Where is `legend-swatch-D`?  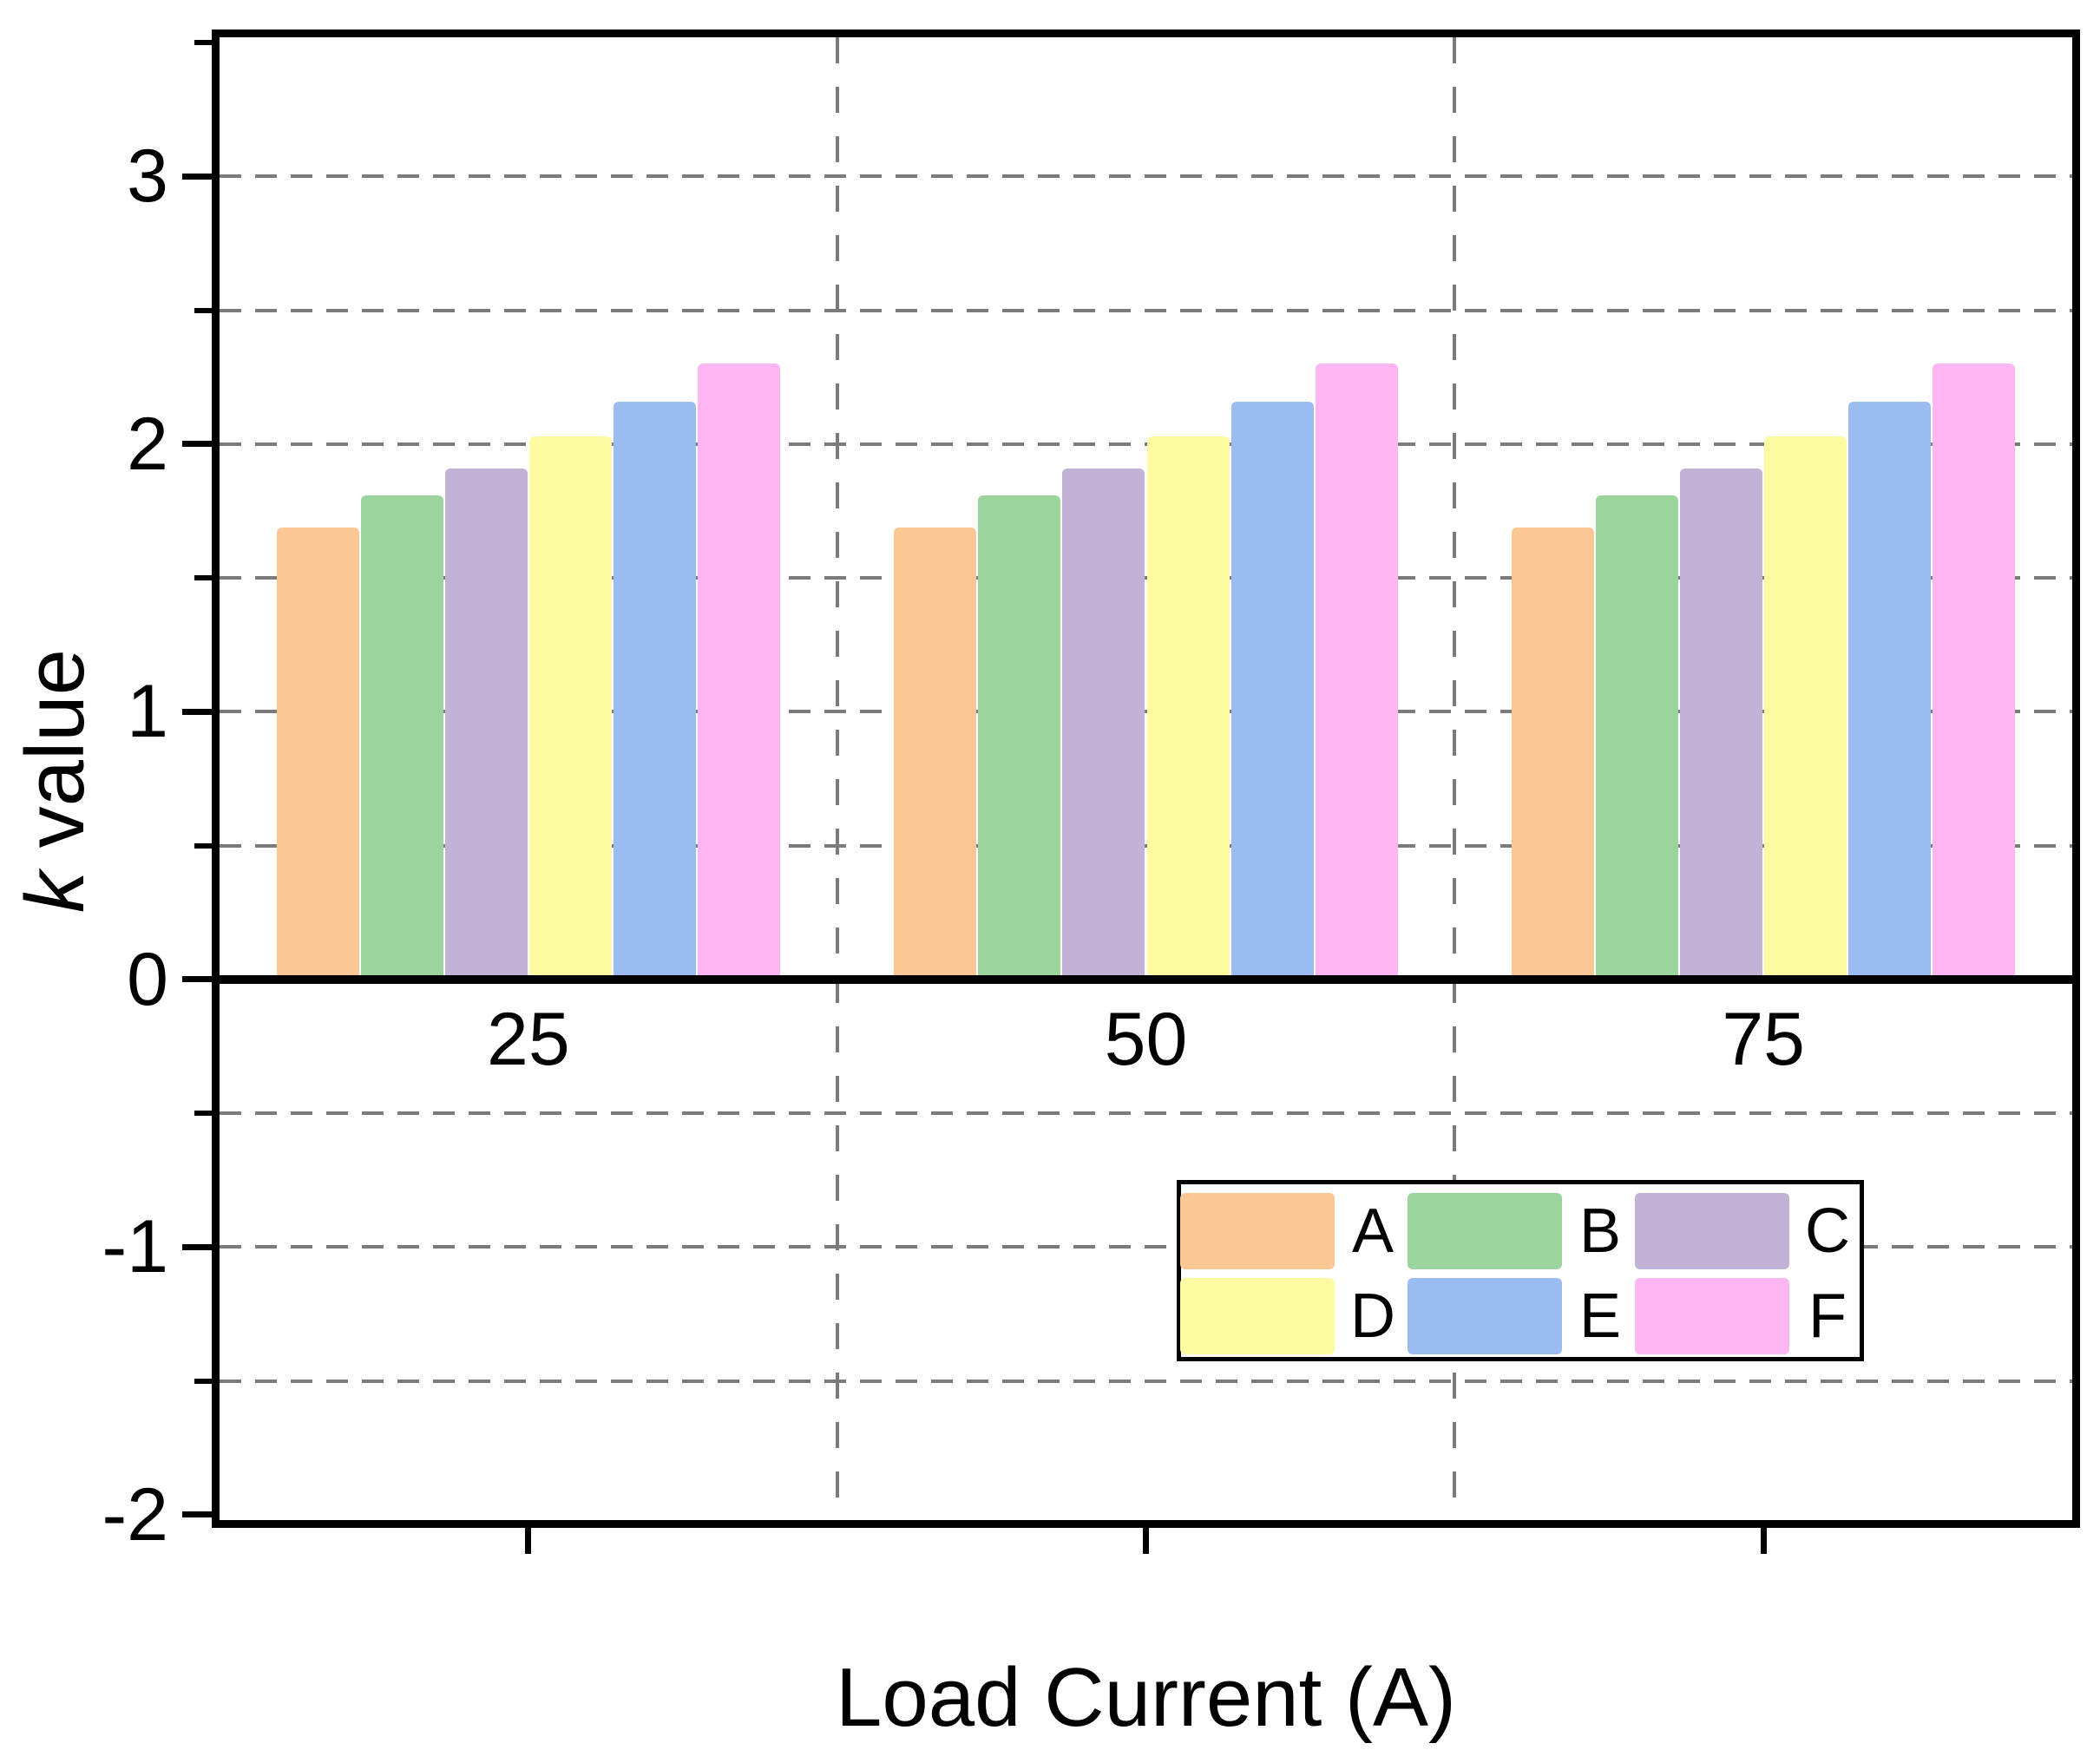
legend-swatch-D is located at coordinates (1257, 1316).